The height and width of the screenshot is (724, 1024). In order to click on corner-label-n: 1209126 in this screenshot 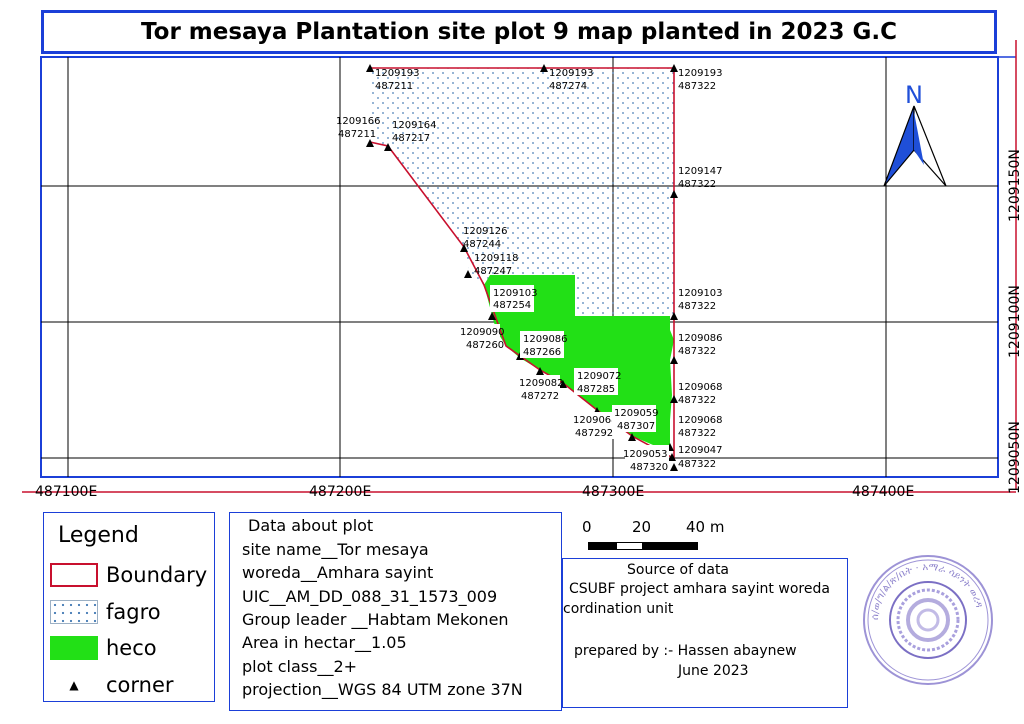, I will do `click(485, 231)`.